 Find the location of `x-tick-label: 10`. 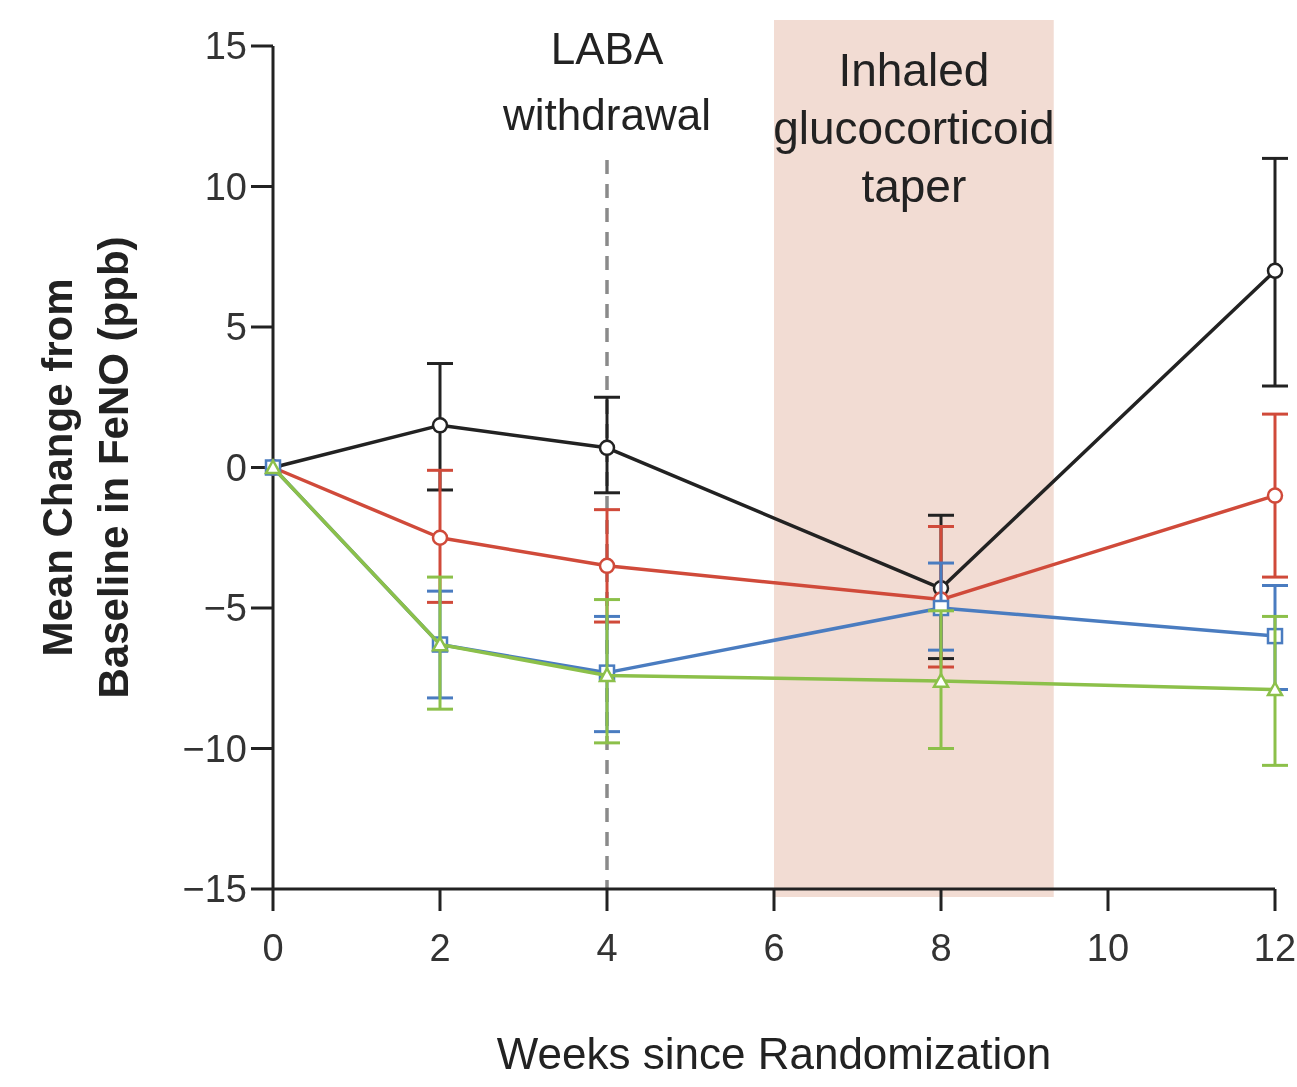

x-tick-label: 10 is located at coordinates (1108, 948).